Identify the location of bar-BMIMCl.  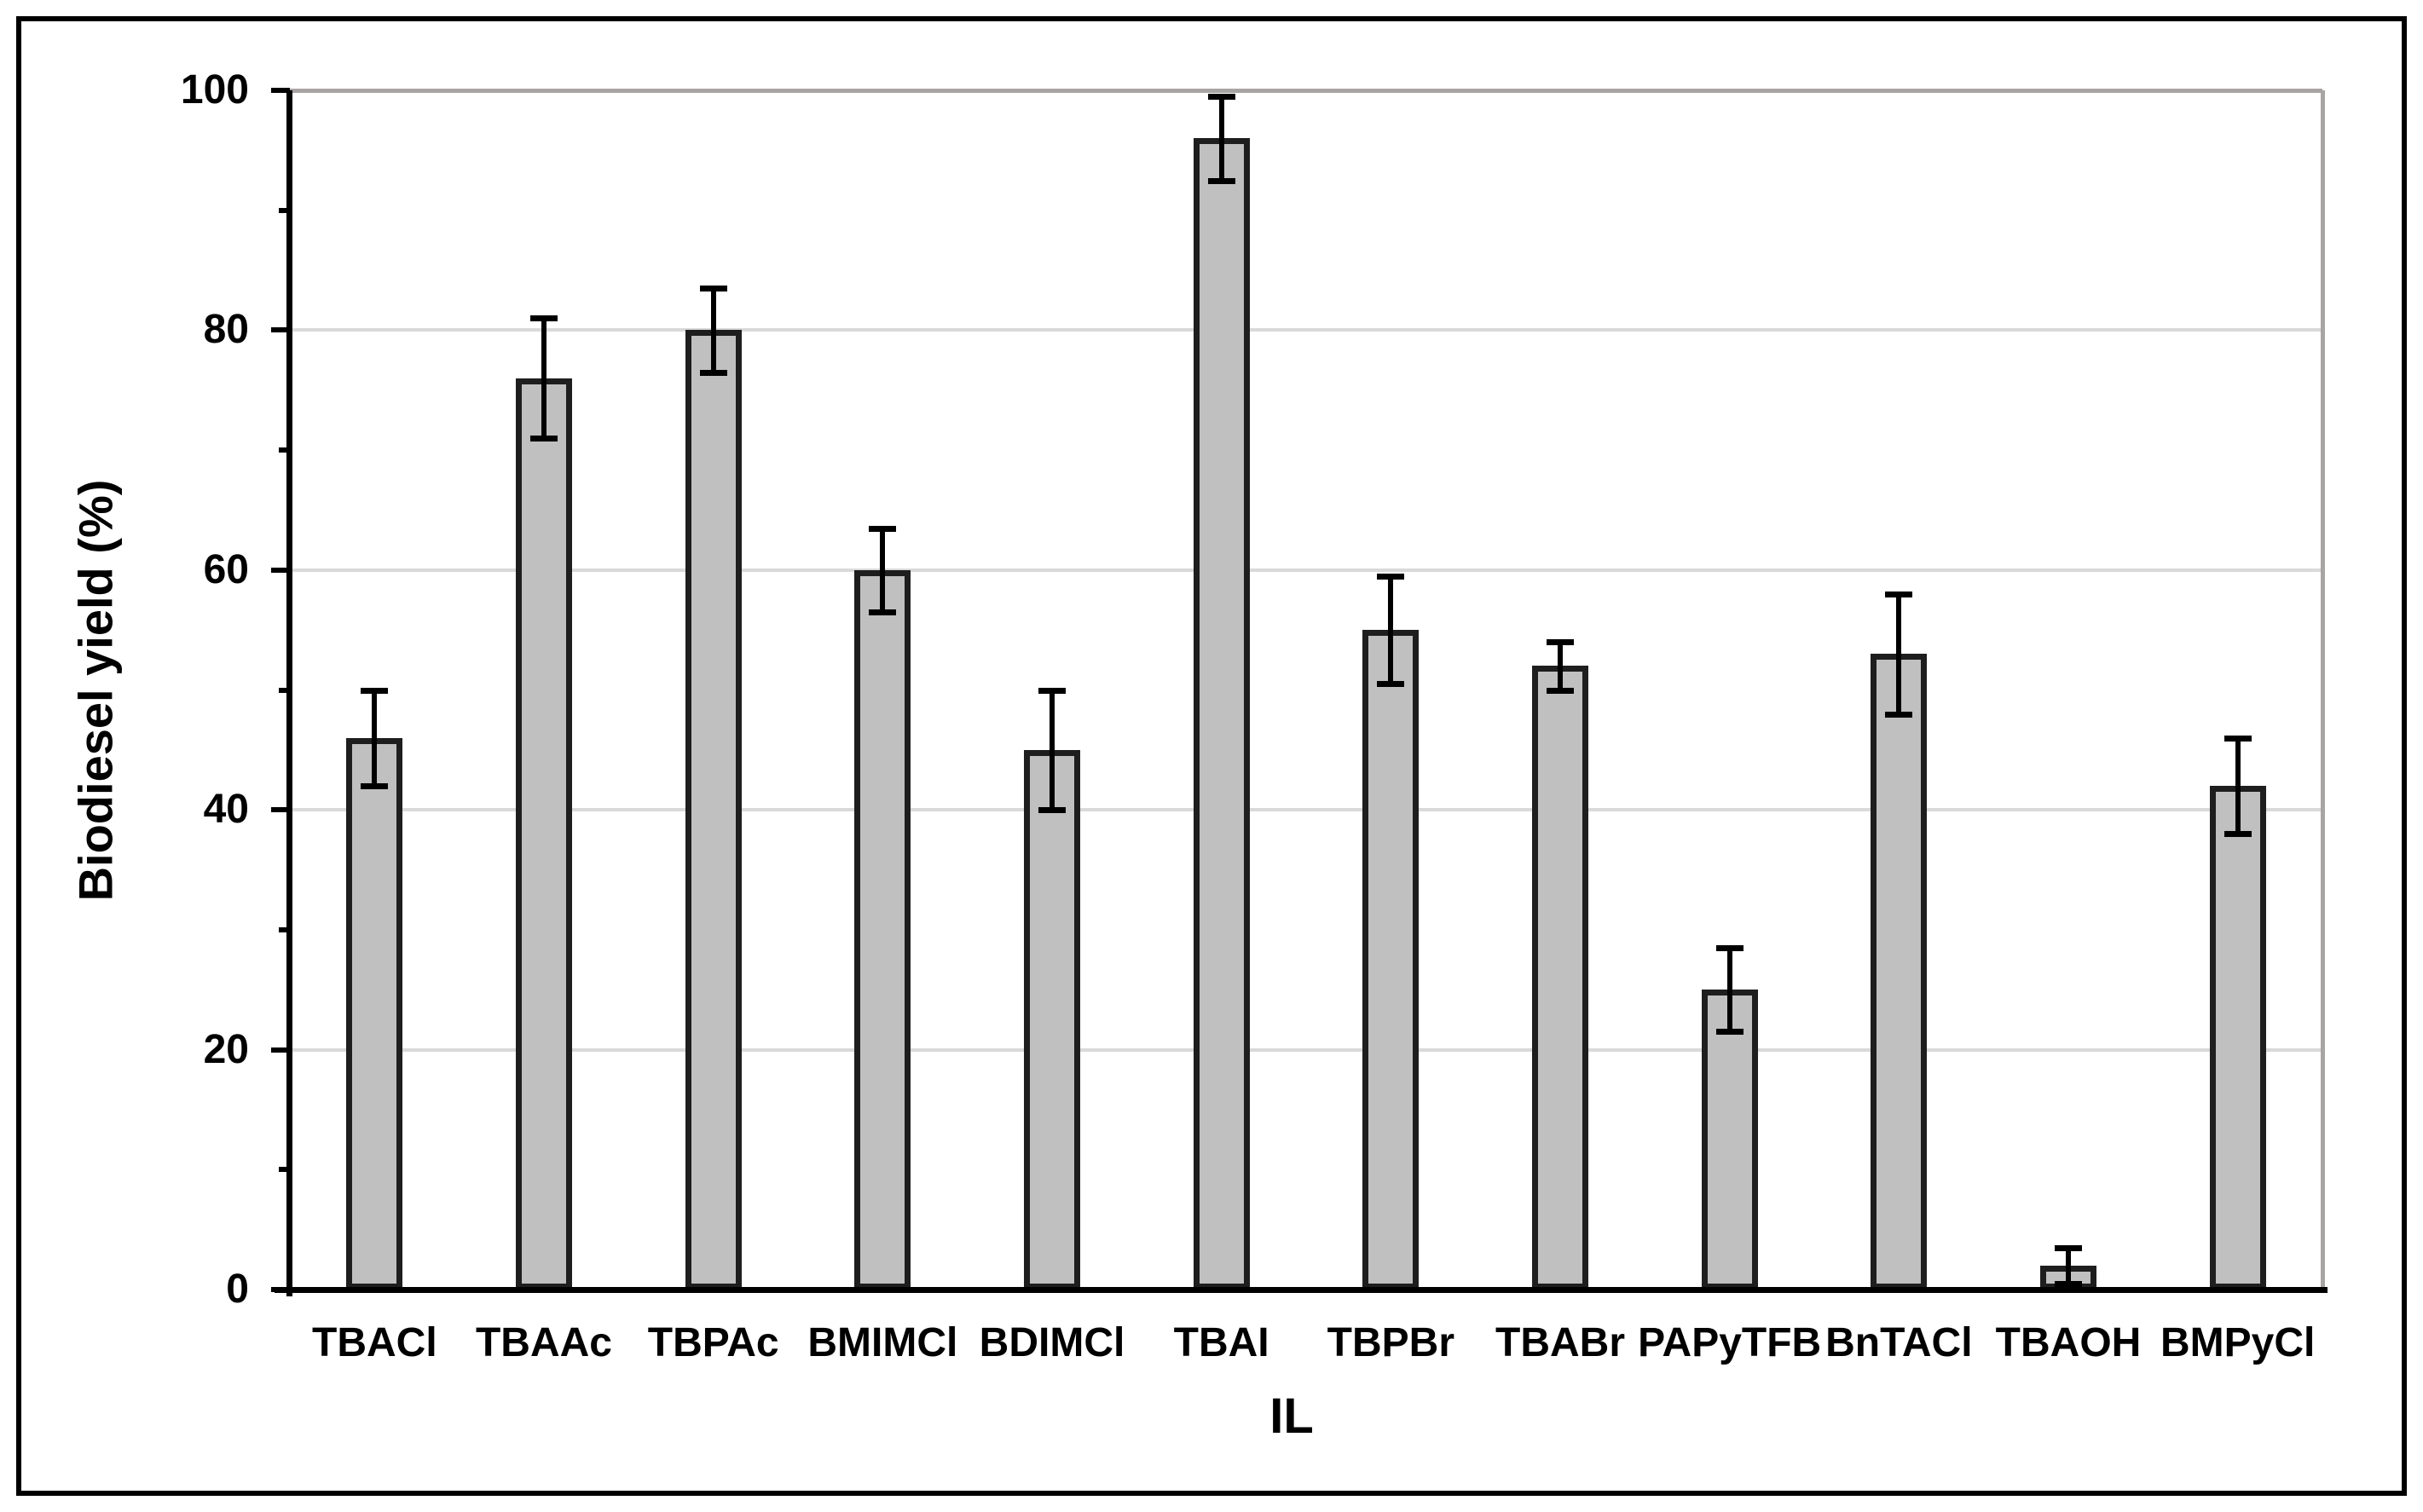
(882, 929).